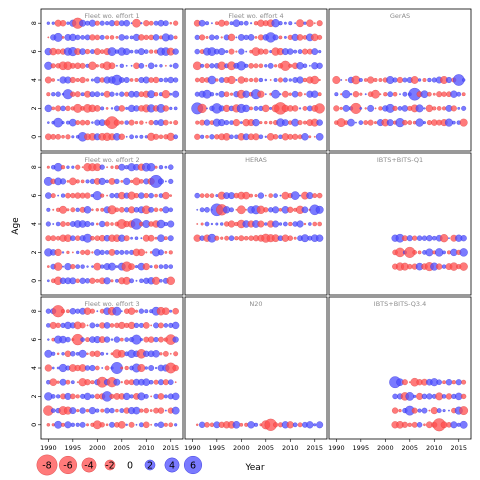 The height and width of the screenshot is (480, 480). I want to click on panel-4: HERAS, so click(256, 224).